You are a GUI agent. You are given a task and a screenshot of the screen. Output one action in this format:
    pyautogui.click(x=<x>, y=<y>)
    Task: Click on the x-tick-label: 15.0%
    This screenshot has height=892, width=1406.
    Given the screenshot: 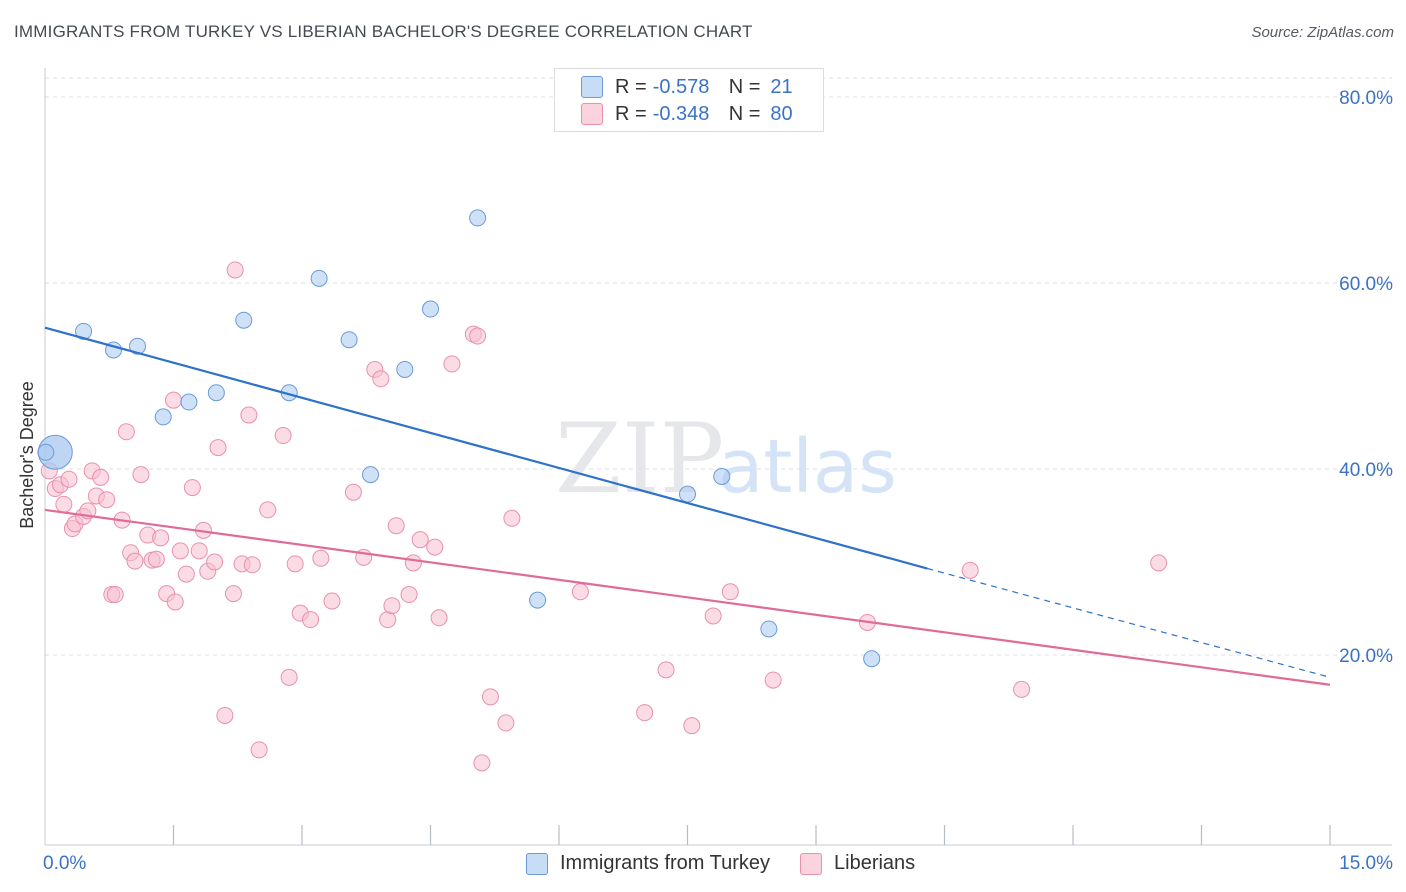 What is the action you would take?
    pyautogui.click(x=1366, y=863)
    